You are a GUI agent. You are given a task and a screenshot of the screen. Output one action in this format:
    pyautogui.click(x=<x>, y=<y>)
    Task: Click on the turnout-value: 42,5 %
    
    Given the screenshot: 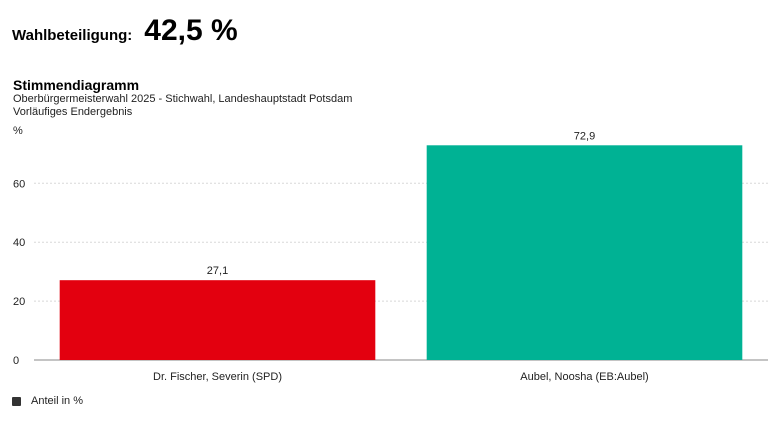 What is the action you would take?
    pyautogui.click(x=191, y=30)
    